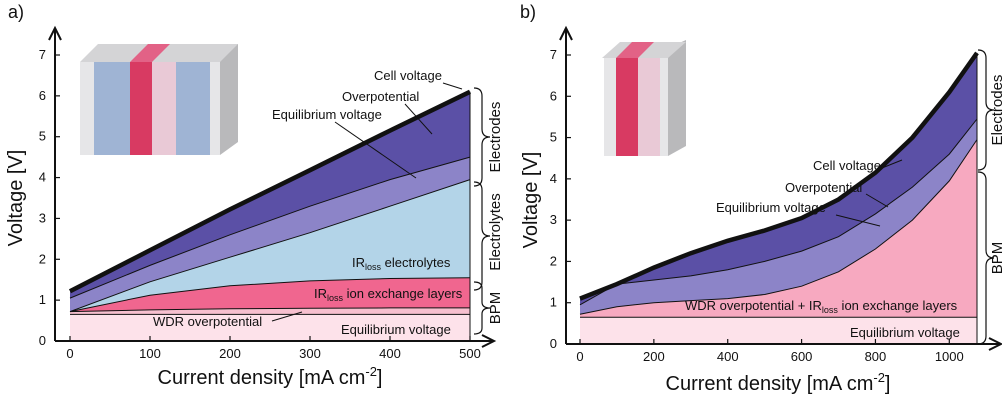 The image size is (1002, 399). What do you see at coordinates (401, 263) in the screenshot?
I see `label-ir-electrolytes-a: IRloss electrolytes` at bounding box center [401, 263].